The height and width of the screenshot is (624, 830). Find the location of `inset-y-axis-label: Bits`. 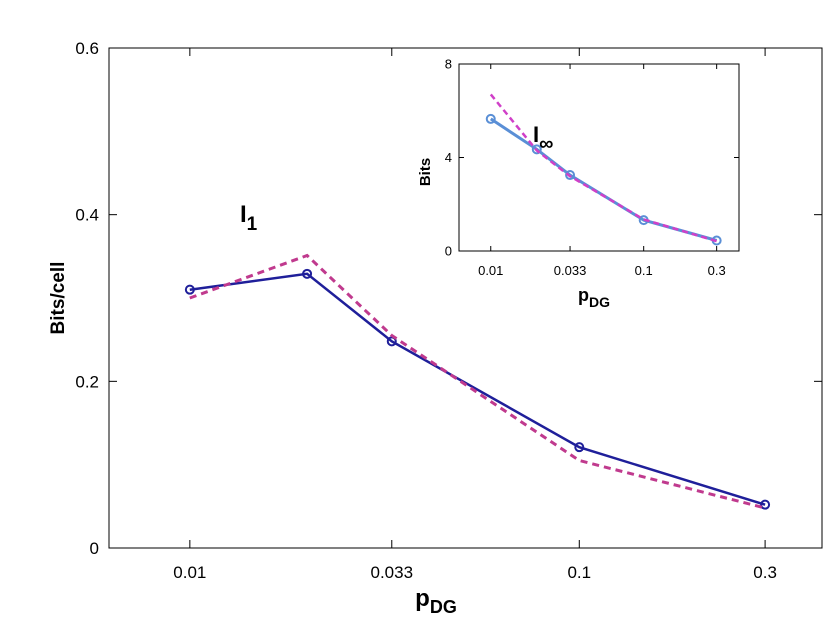

inset-y-axis-label: Bits is located at coordinates (425, 172).